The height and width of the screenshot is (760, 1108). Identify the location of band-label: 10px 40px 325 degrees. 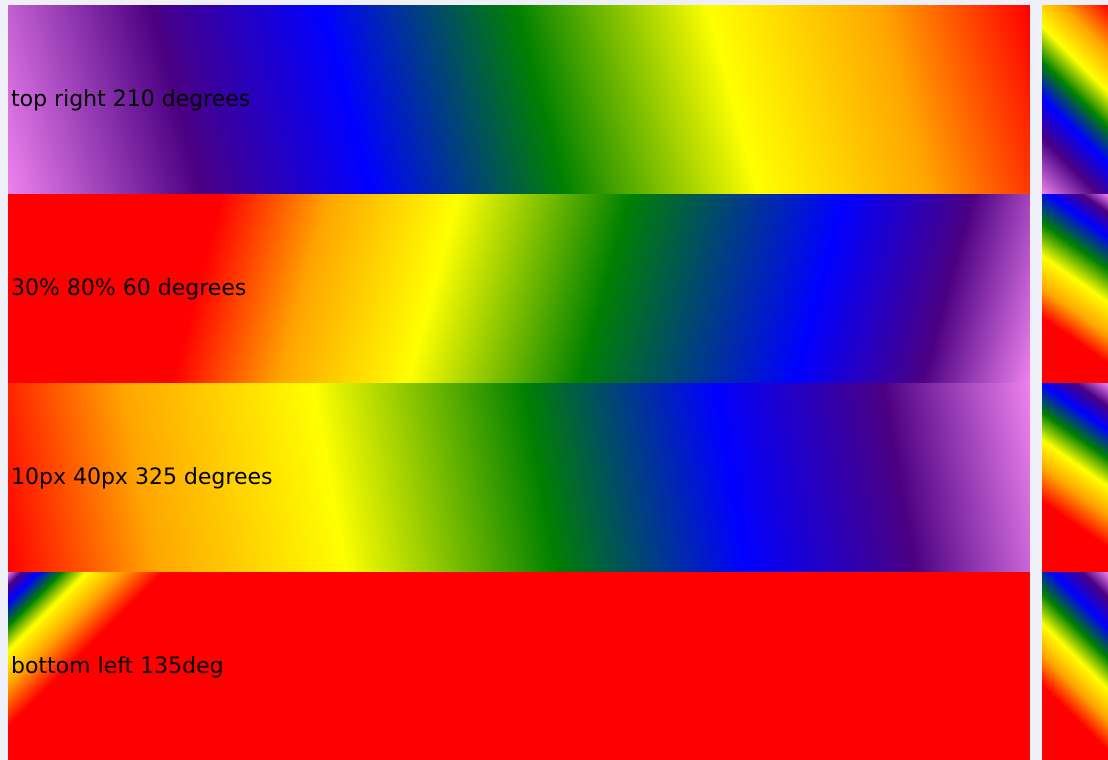
(142, 477).